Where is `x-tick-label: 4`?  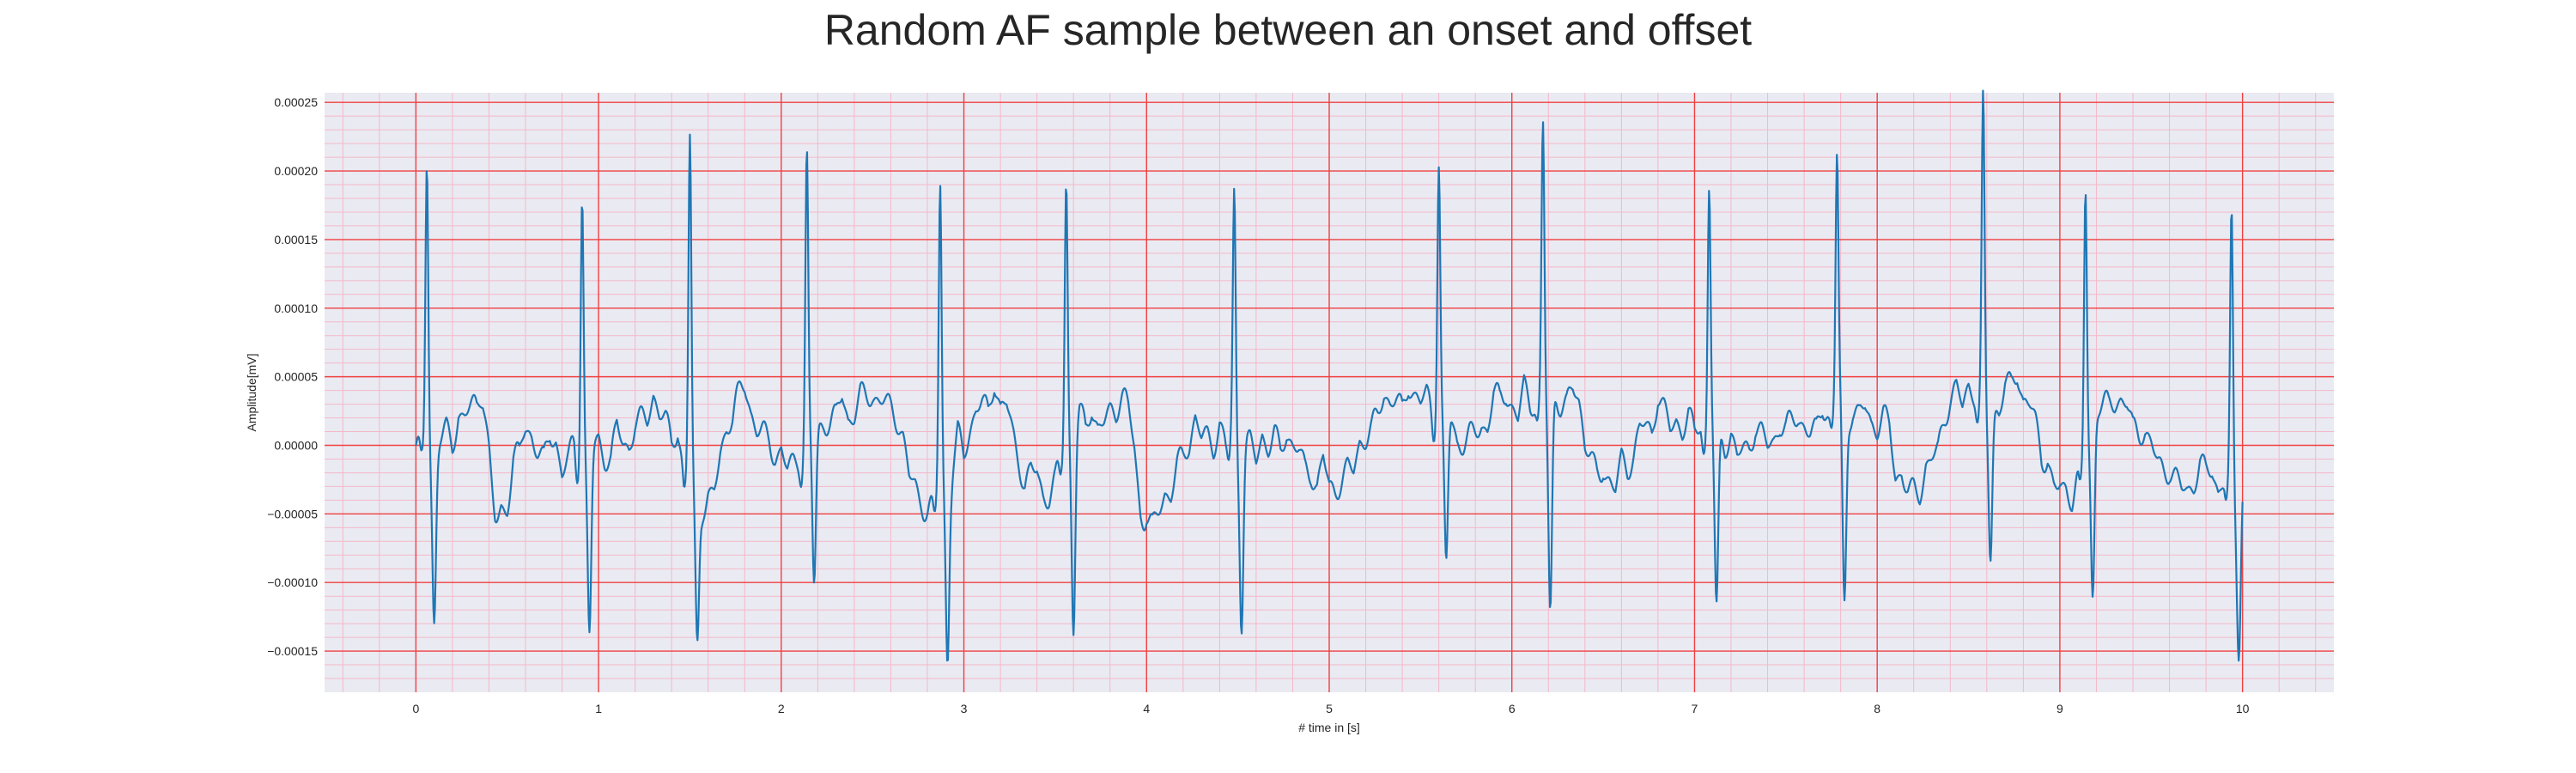
x-tick-label: 4 is located at coordinates (1146, 708).